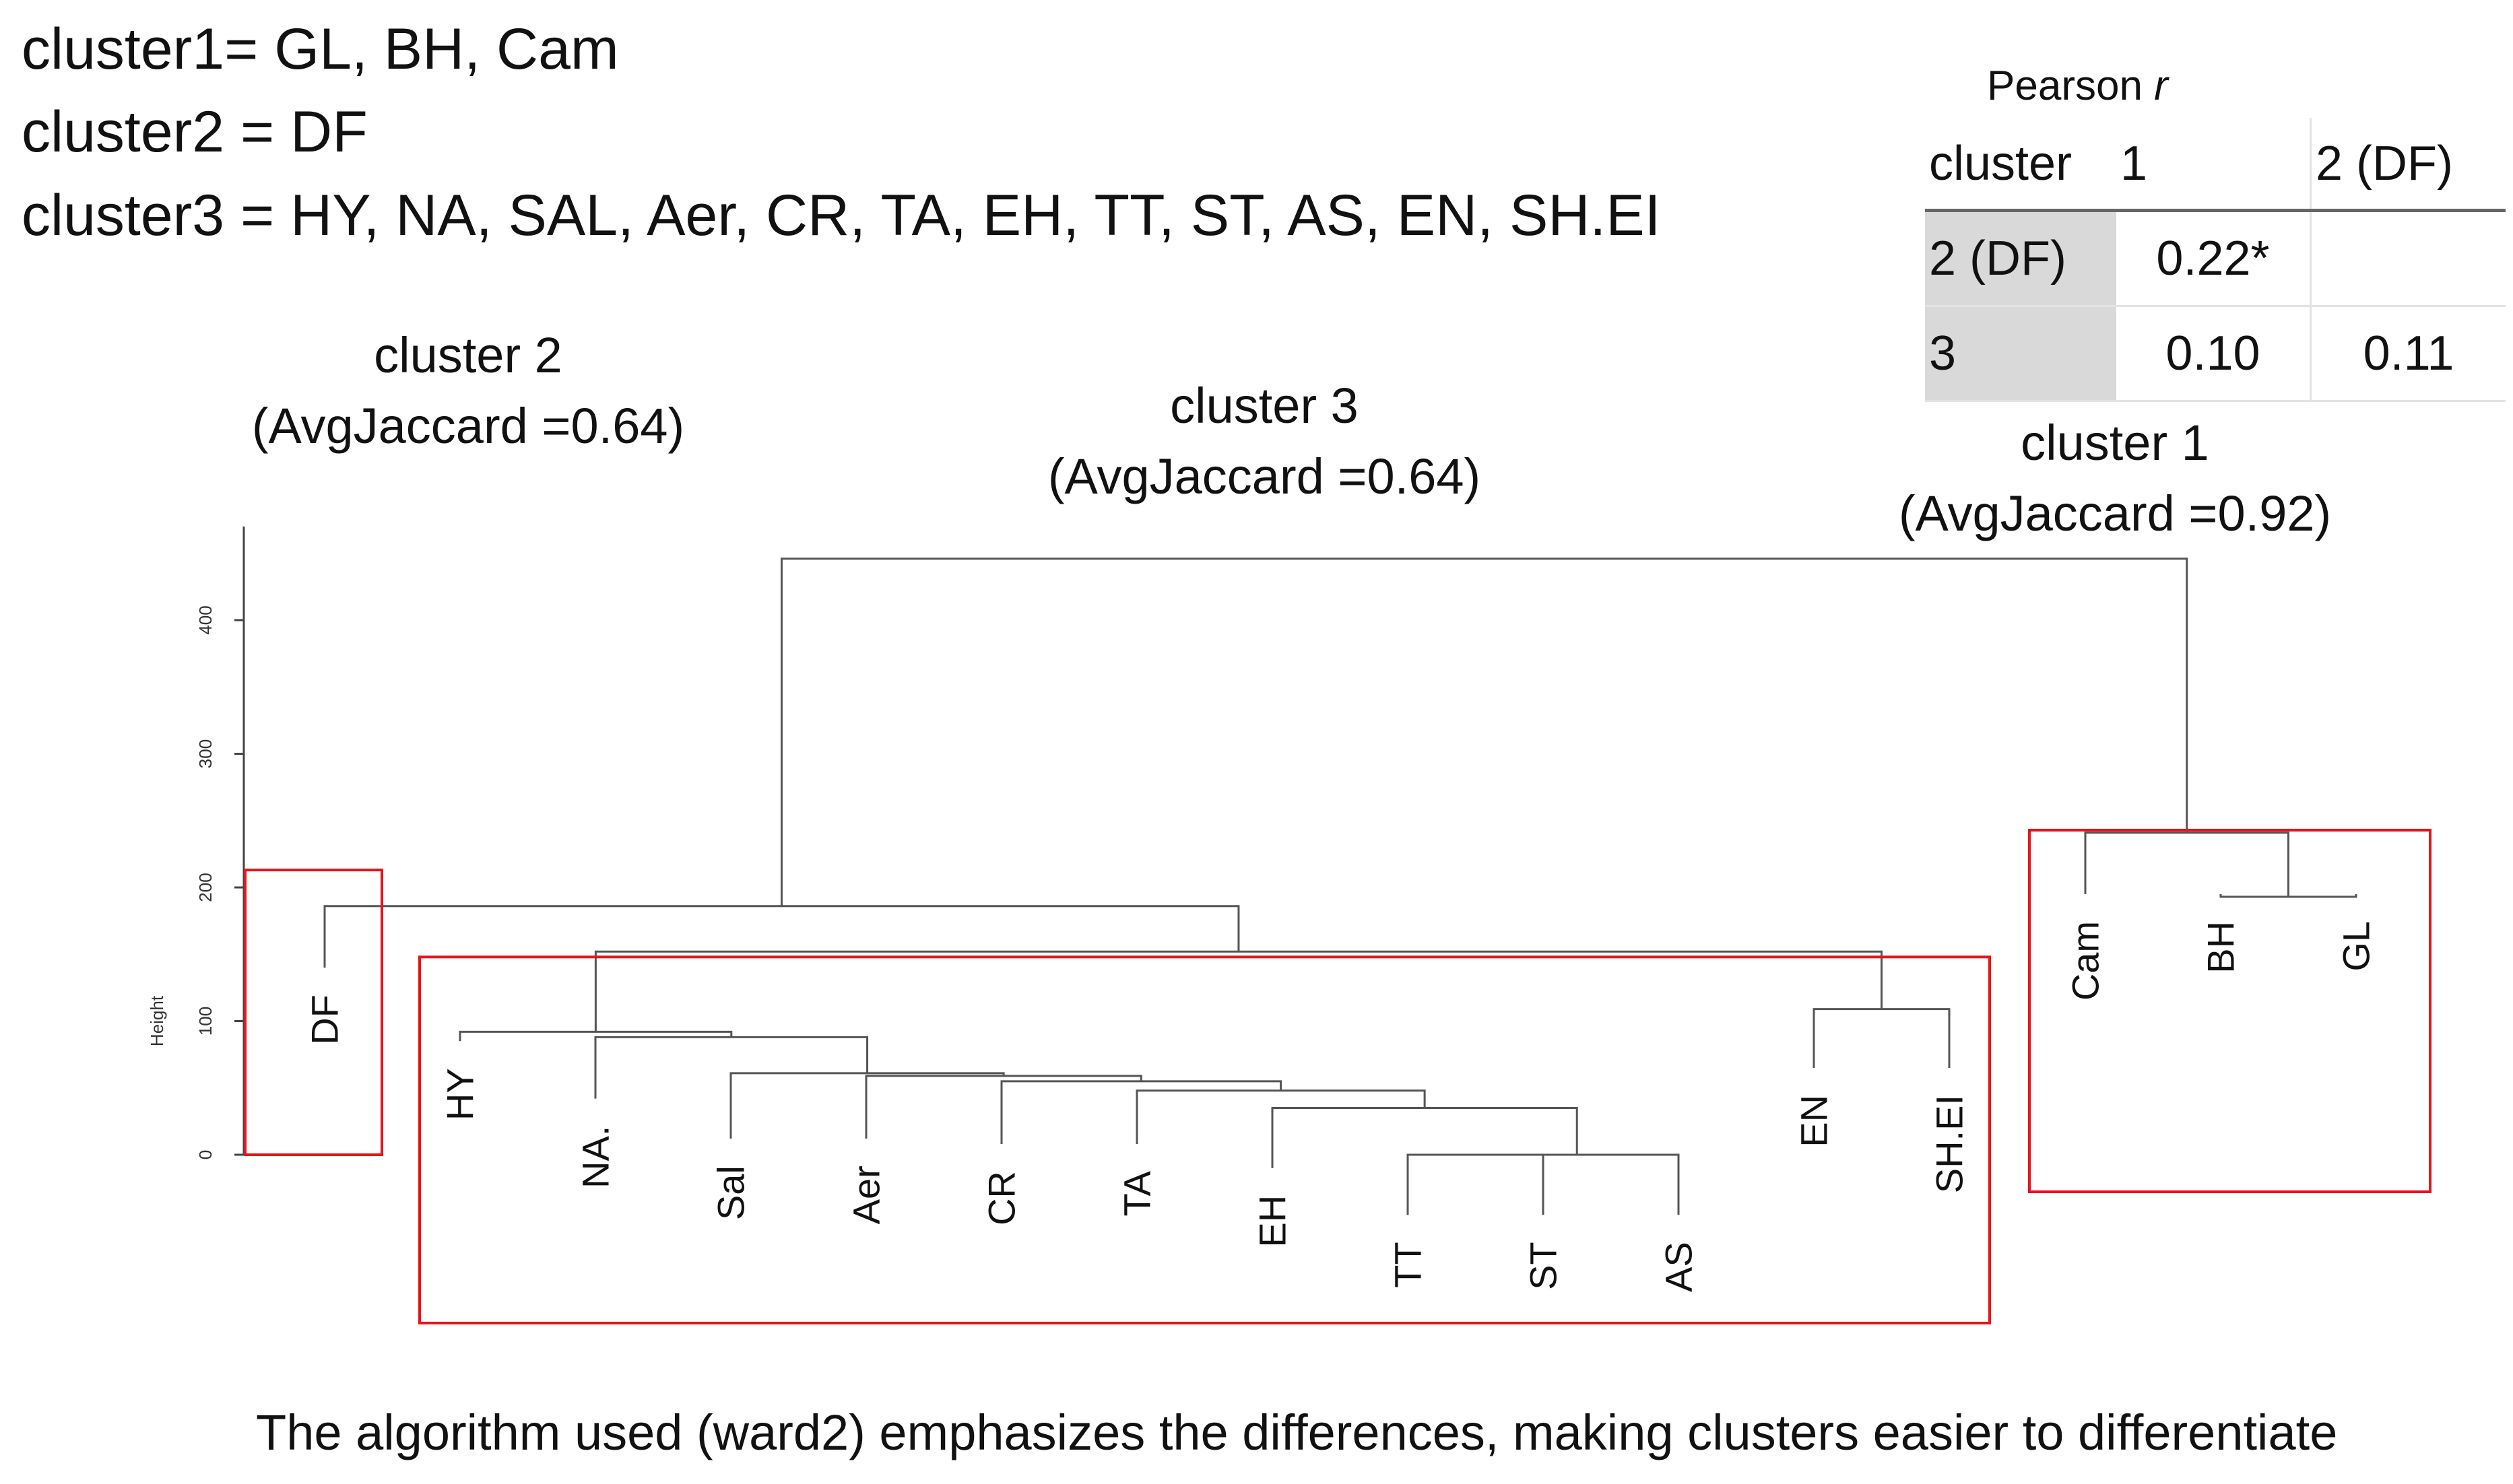 The width and height of the screenshot is (2513, 1484). Describe the element at coordinates (206, 619) in the screenshot. I see `y-axis-tick-label: 400` at that location.